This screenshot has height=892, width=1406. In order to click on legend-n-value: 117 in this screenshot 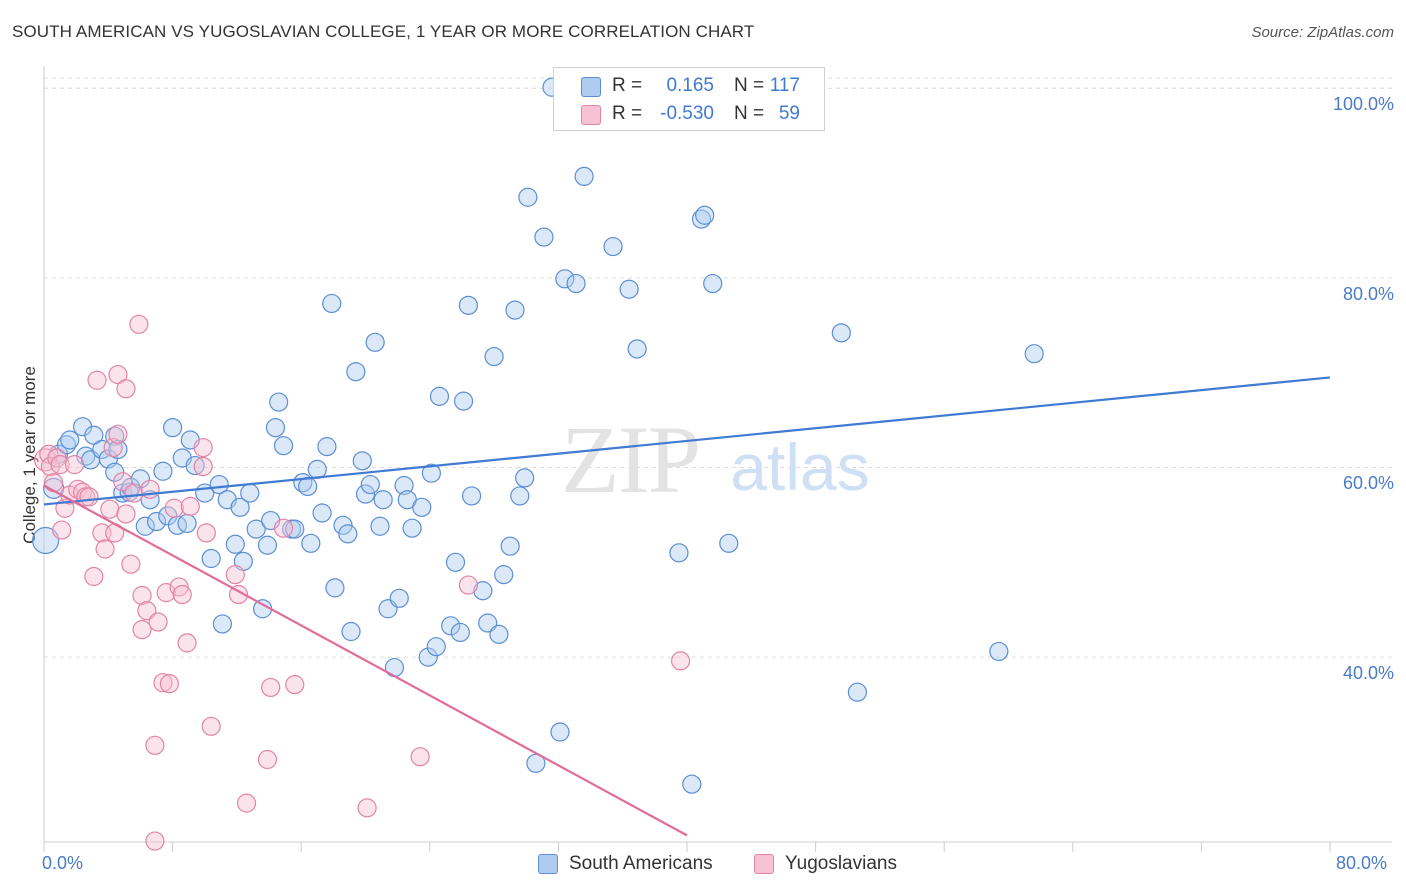, I will do `click(784, 85)`.